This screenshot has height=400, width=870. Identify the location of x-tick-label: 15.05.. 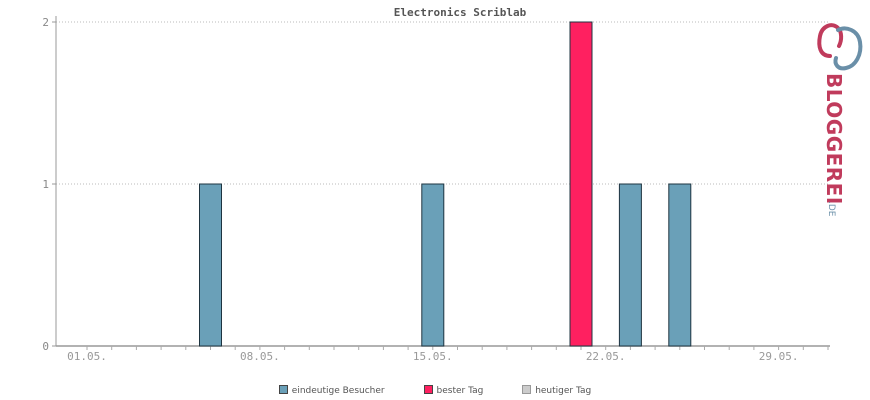
(433, 356).